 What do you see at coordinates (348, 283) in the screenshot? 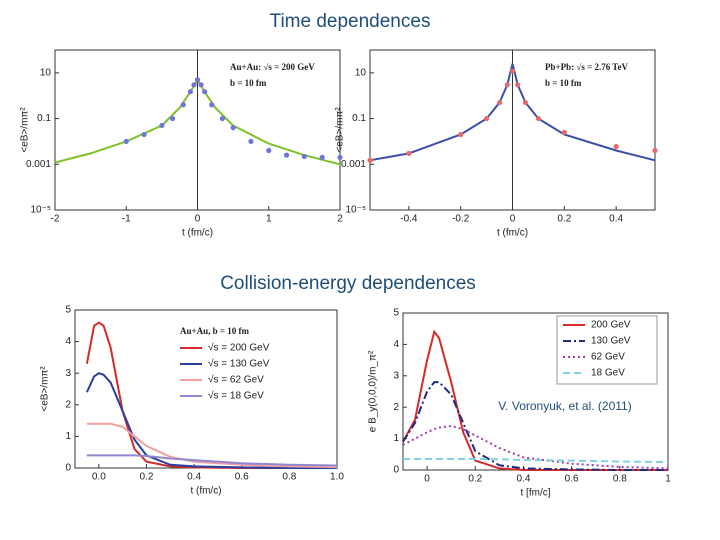
I see `heading: Collision-energy dependences` at bounding box center [348, 283].